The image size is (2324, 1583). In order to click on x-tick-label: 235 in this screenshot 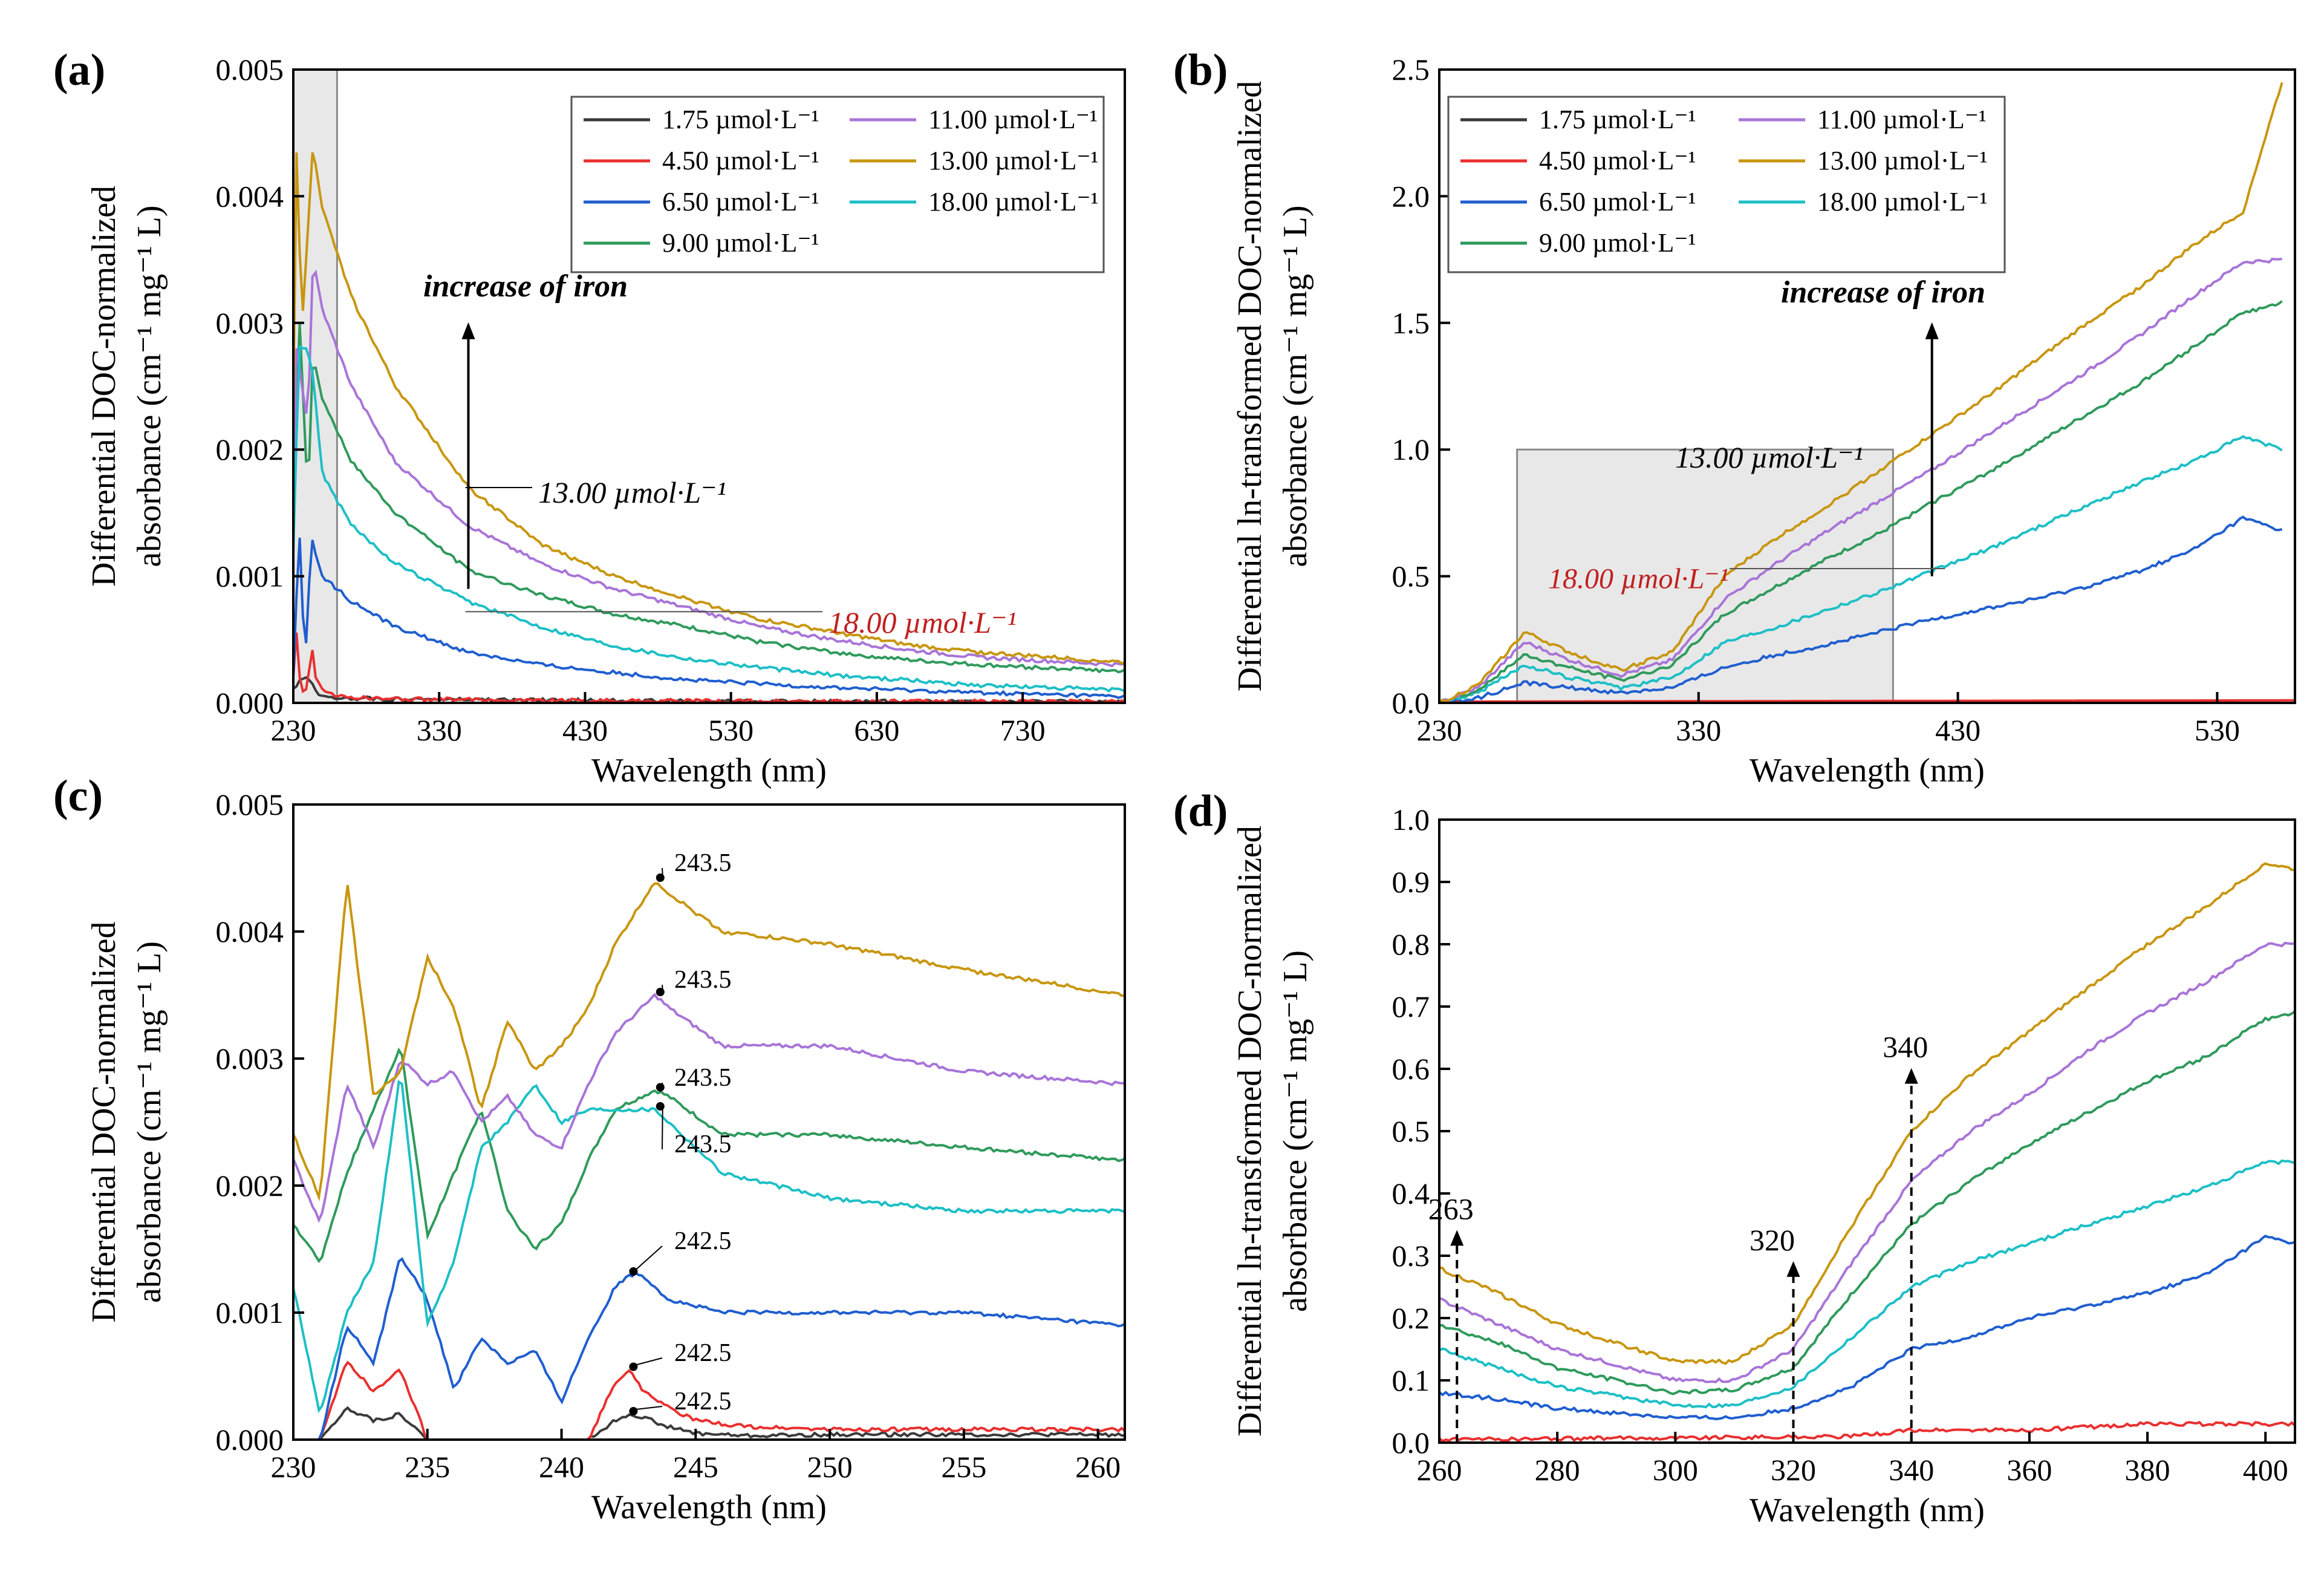, I will do `click(427, 1467)`.